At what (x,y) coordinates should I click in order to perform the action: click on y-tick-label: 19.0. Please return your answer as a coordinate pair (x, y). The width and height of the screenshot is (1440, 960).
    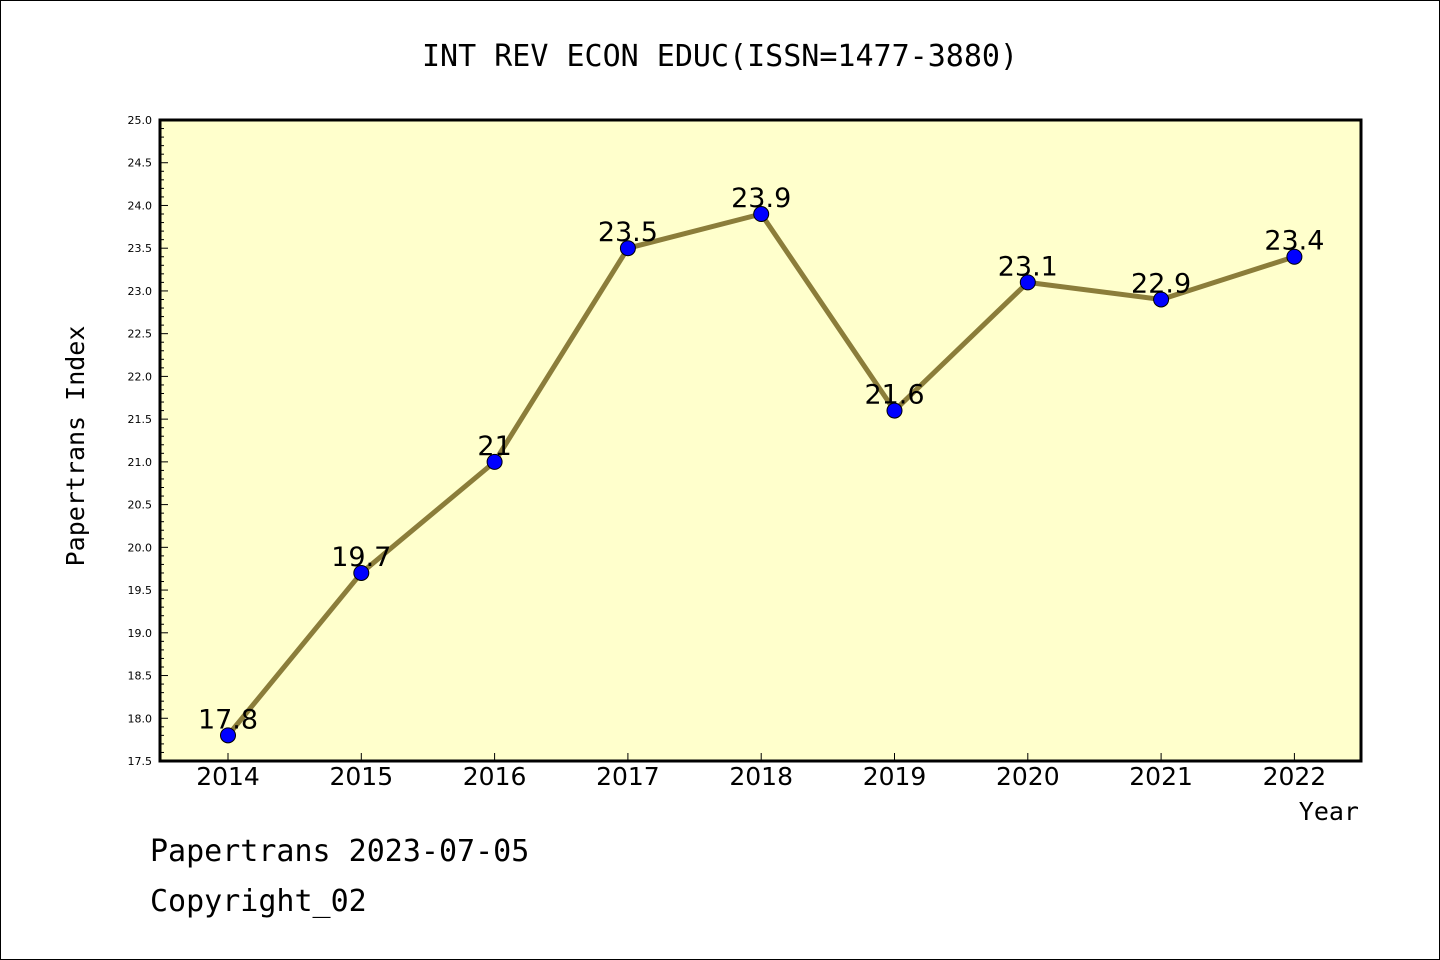
    Looking at the image, I should click on (140, 633).